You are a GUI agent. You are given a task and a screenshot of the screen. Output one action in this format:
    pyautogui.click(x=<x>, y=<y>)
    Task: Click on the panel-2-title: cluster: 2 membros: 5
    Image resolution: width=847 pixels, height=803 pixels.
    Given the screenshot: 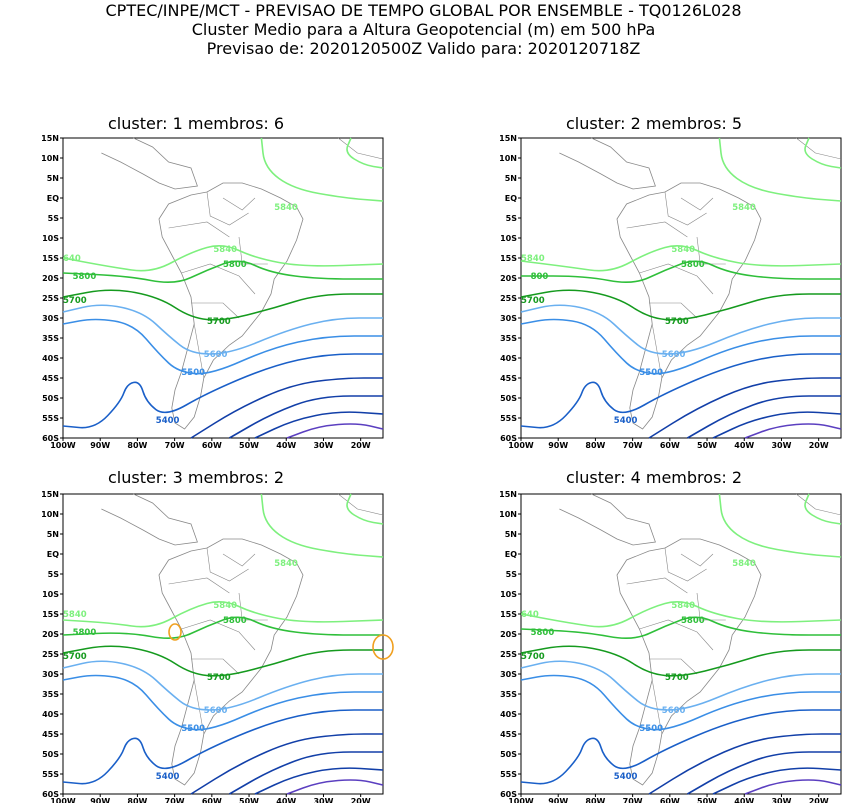 What is the action you would take?
    pyautogui.click(x=654, y=123)
    